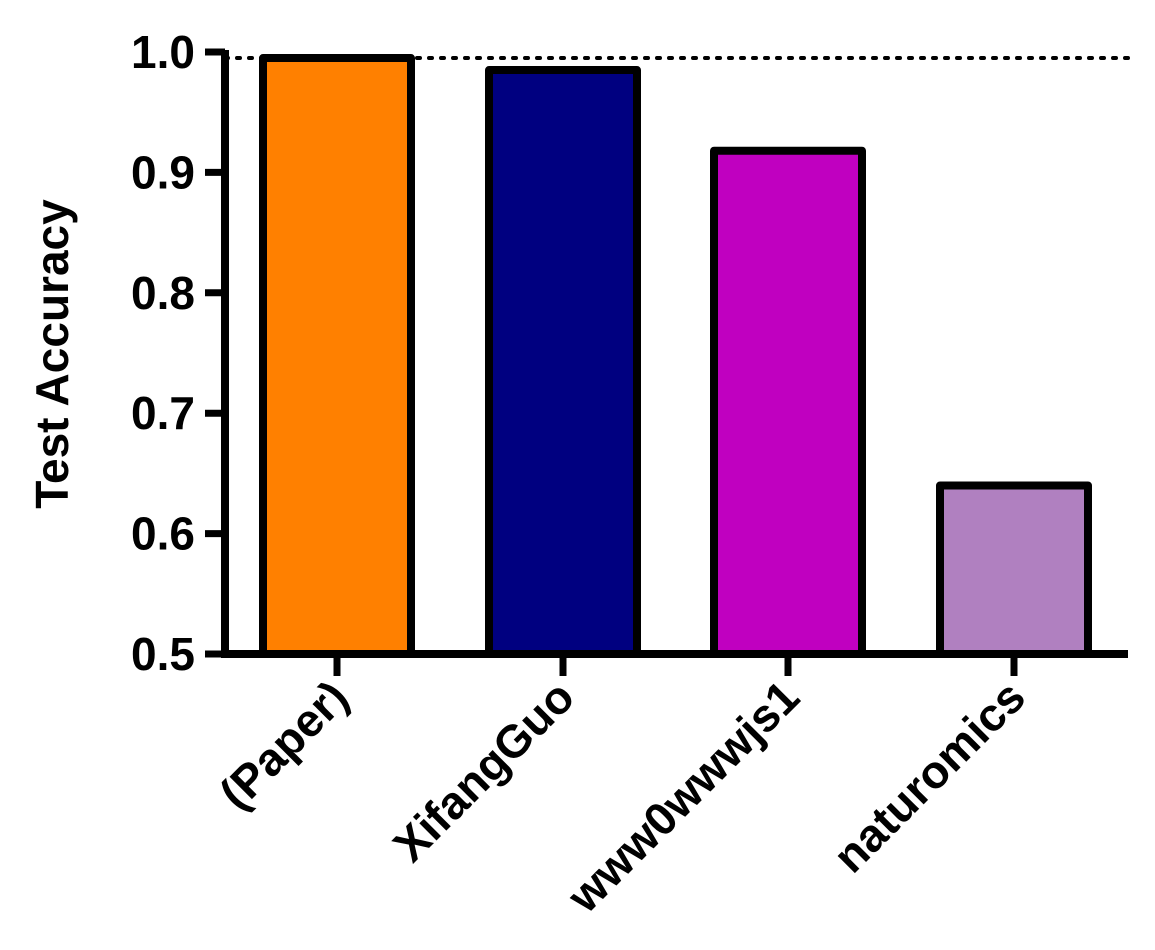 The width and height of the screenshot is (1155, 950). What do you see at coordinates (483, 770) in the screenshot?
I see `x-tick-label: XifangGuo` at bounding box center [483, 770].